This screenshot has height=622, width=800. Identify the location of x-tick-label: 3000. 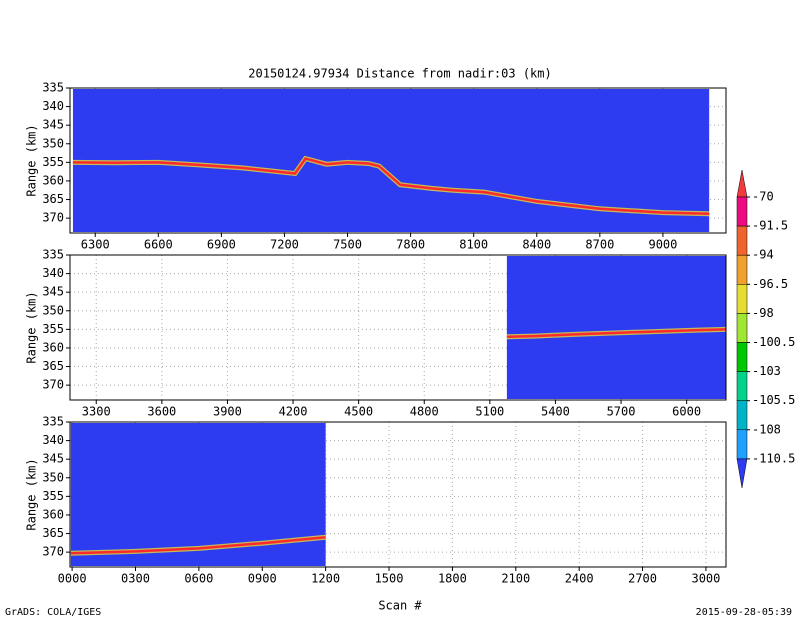
(705, 579).